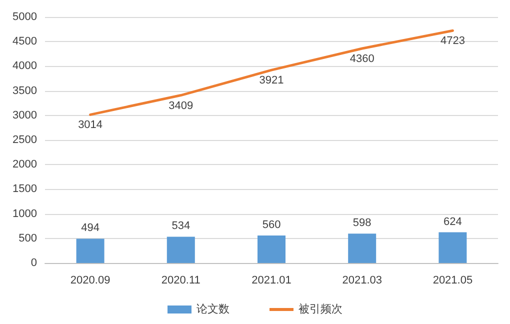  What do you see at coordinates (24, 66) in the screenshot?
I see `y-tick-label: 4000` at bounding box center [24, 66].